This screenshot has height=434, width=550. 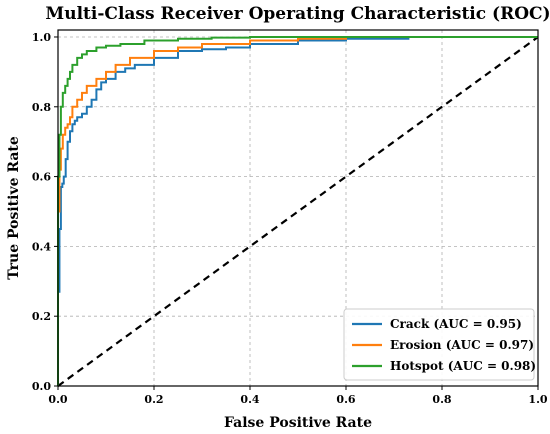 What do you see at coordinates (153, 399) in the screenshot?
I see `x-tick-label: 0.2` at bounding box center [153, 399].